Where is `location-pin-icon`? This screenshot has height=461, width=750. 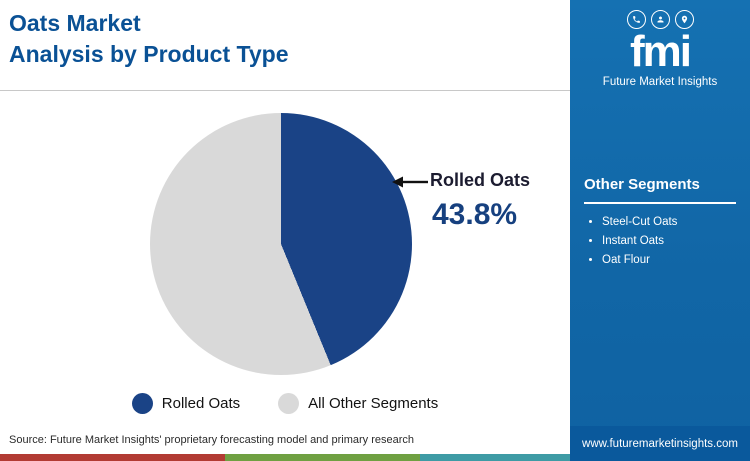 location-pin-icon is located at coordinates (684, 19).